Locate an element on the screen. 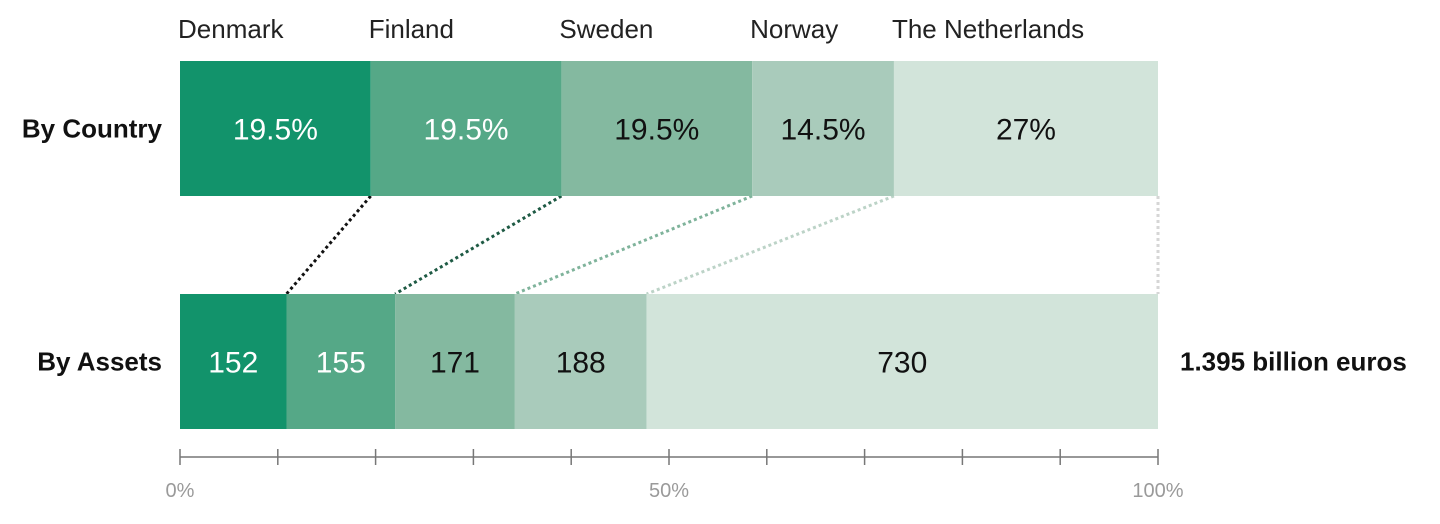  data-label-by-assets-norway: 188 is located at coordinates (581, 363).